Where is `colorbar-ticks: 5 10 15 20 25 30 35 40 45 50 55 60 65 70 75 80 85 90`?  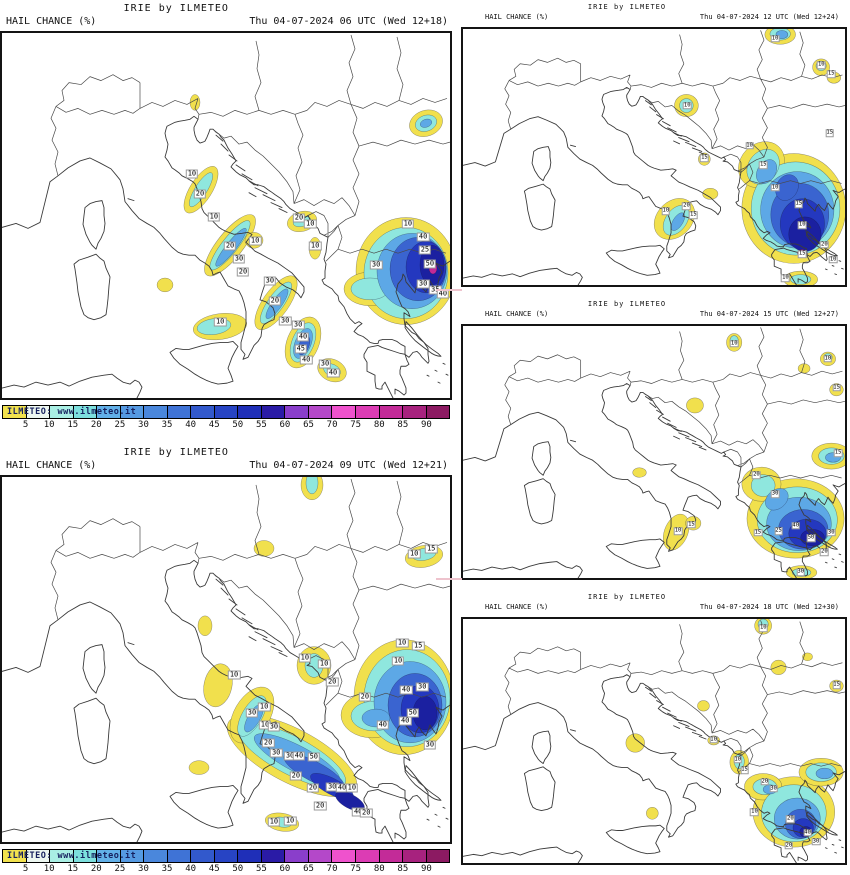
colorbar-ticks: 5 10 15 20 25 30 35 40 45 50 55 60 65 70 75 80 85 90 is located at coordinates (226, 869).